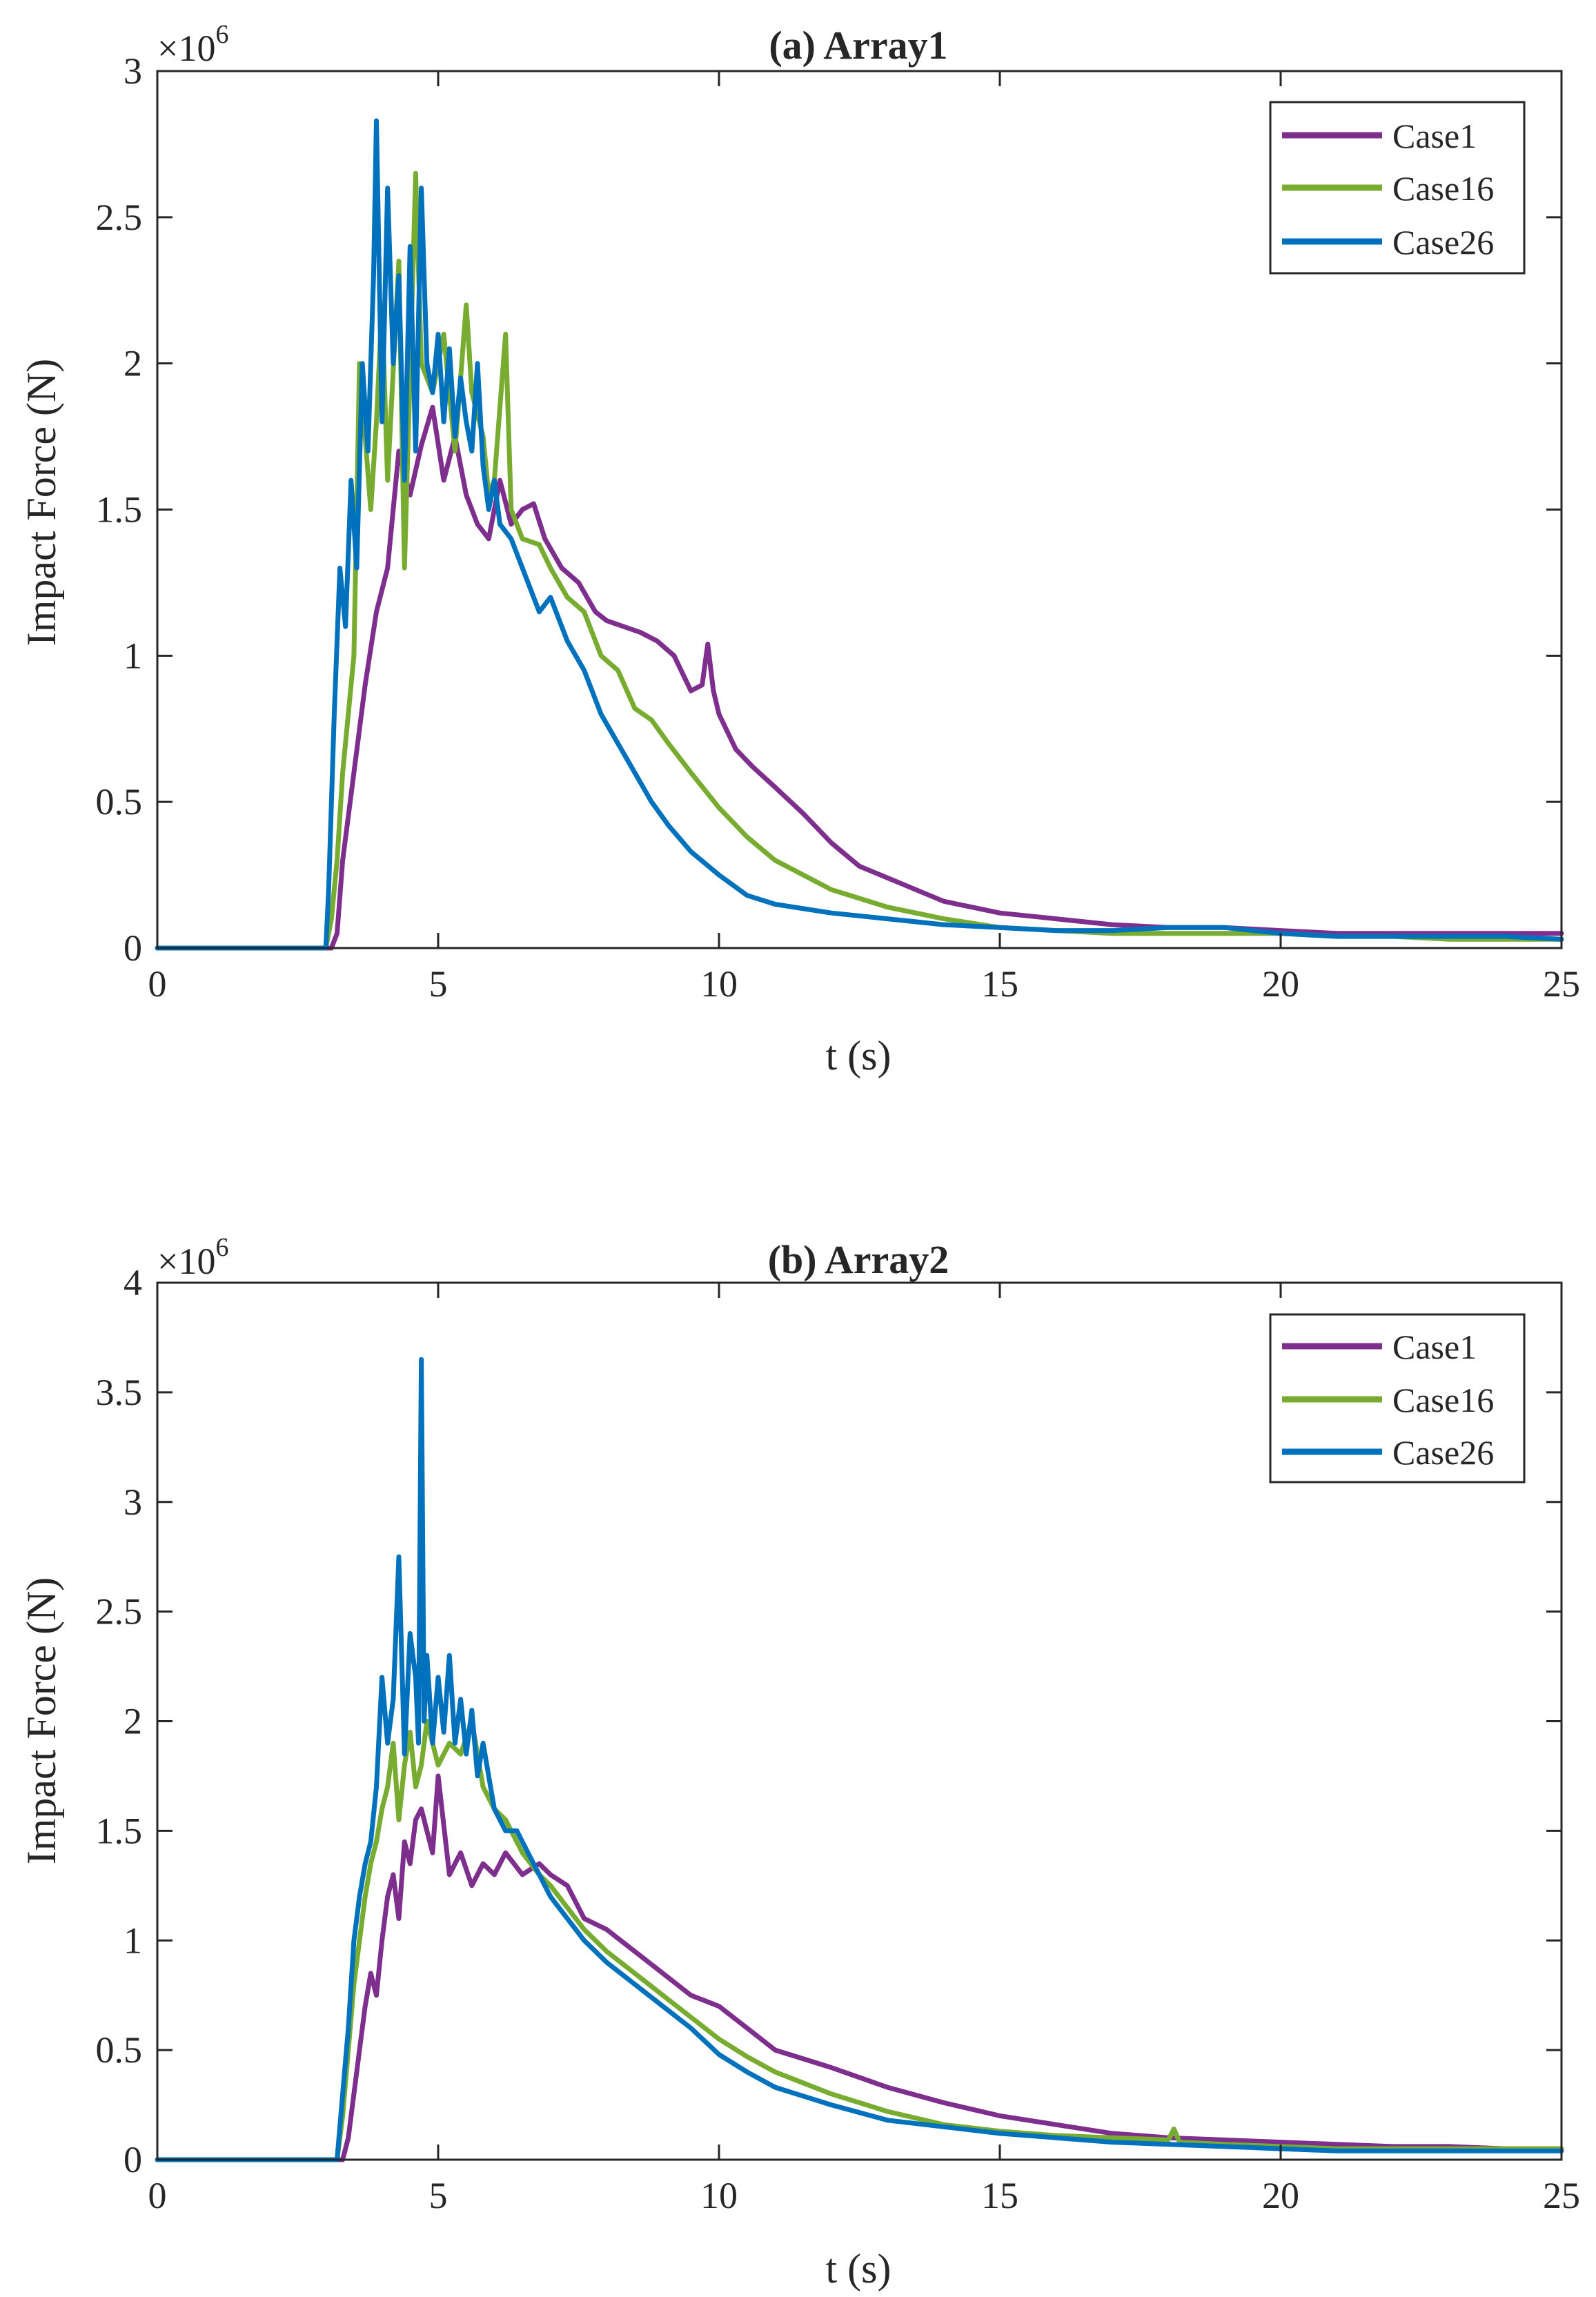  What do you see at coordinates (119, 1392) in the screenshot?
I see `y-tick-label: 3.5` at bounding box center [119, 1392].